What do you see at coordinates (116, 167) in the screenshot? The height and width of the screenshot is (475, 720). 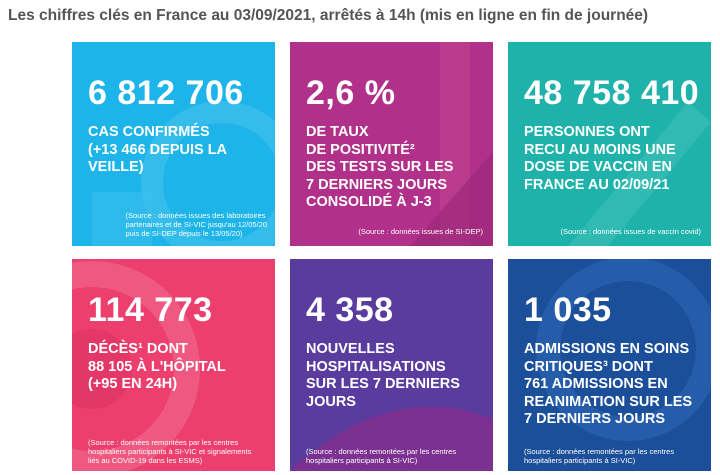 I see `description-line: VEILLE)` at bounding box center [116, 167].